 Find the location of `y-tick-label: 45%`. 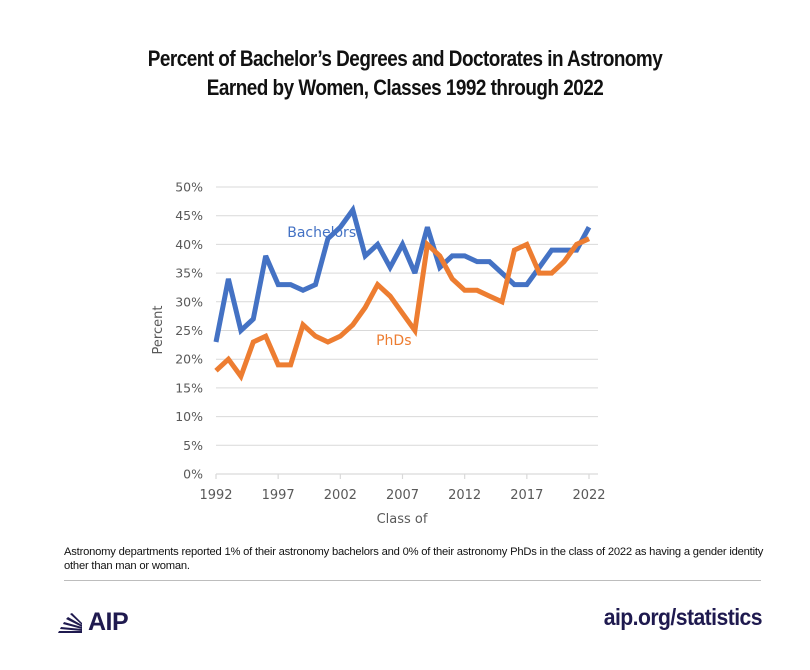

y-tick-label: 45% is located at coordinates (189, 215).